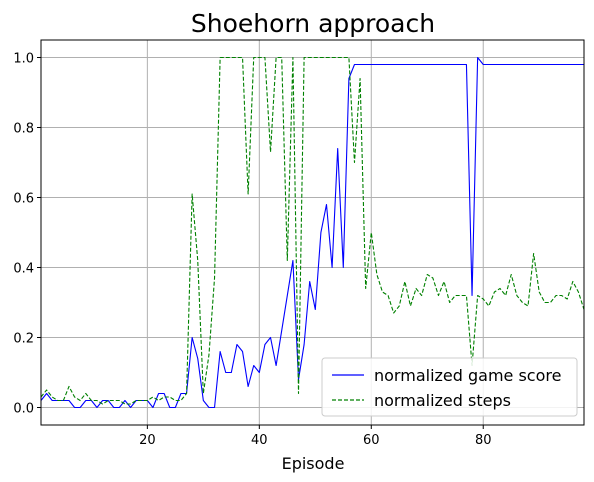  I want to click on chart-title: Shoehorn approach, so click(313, 23).